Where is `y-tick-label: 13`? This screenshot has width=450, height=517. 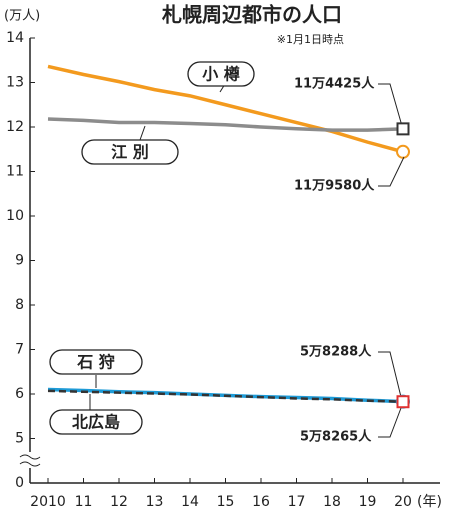
y-tick-label: 13 is located at coordinates (15, 83).